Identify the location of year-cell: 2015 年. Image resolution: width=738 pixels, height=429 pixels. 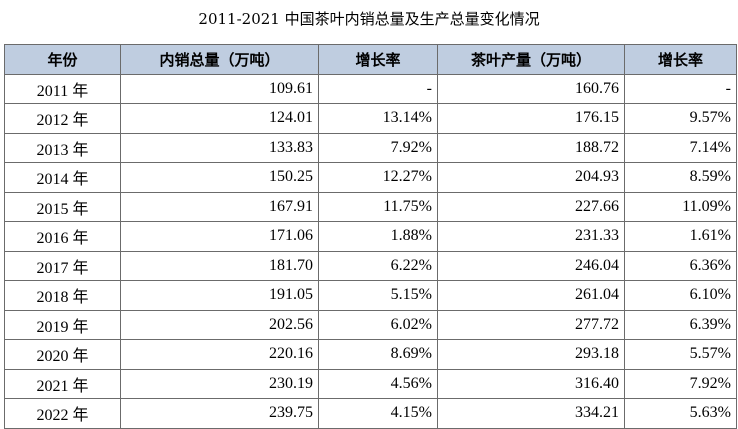
(62, 206).